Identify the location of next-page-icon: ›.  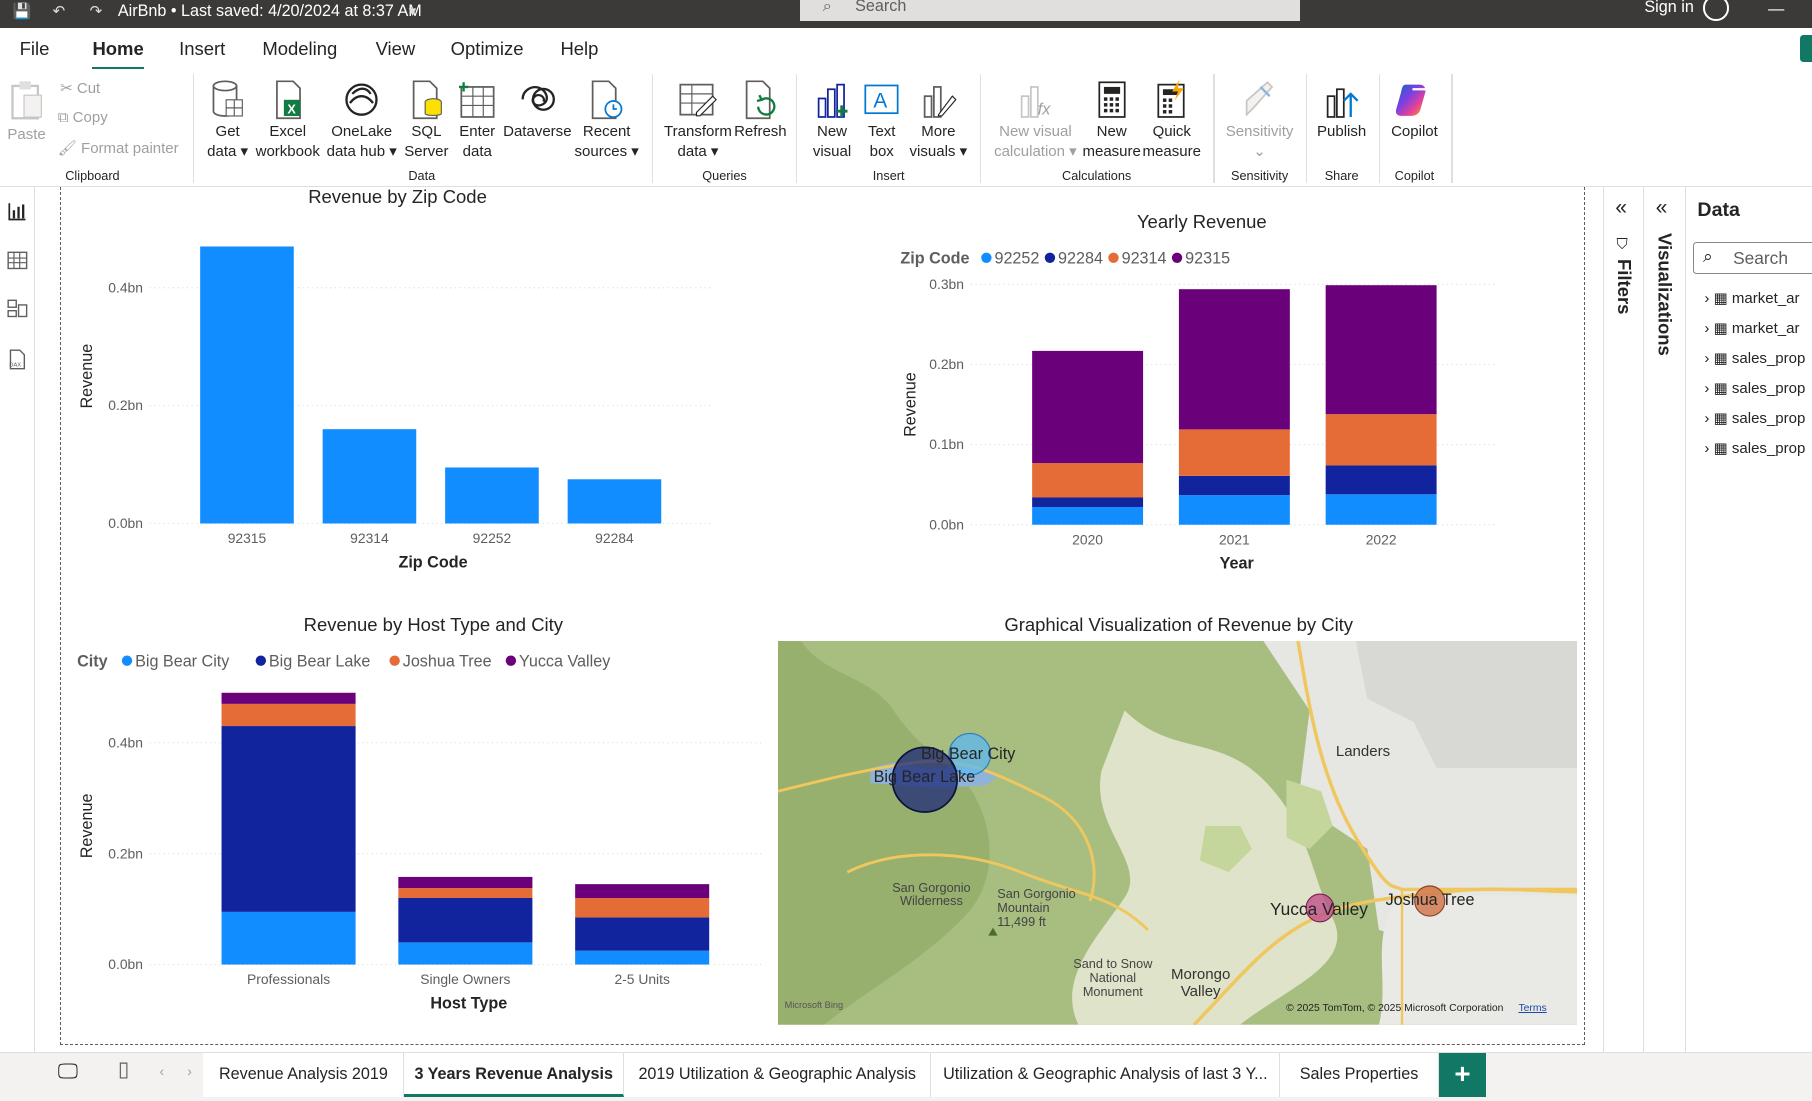
(189, 1070).